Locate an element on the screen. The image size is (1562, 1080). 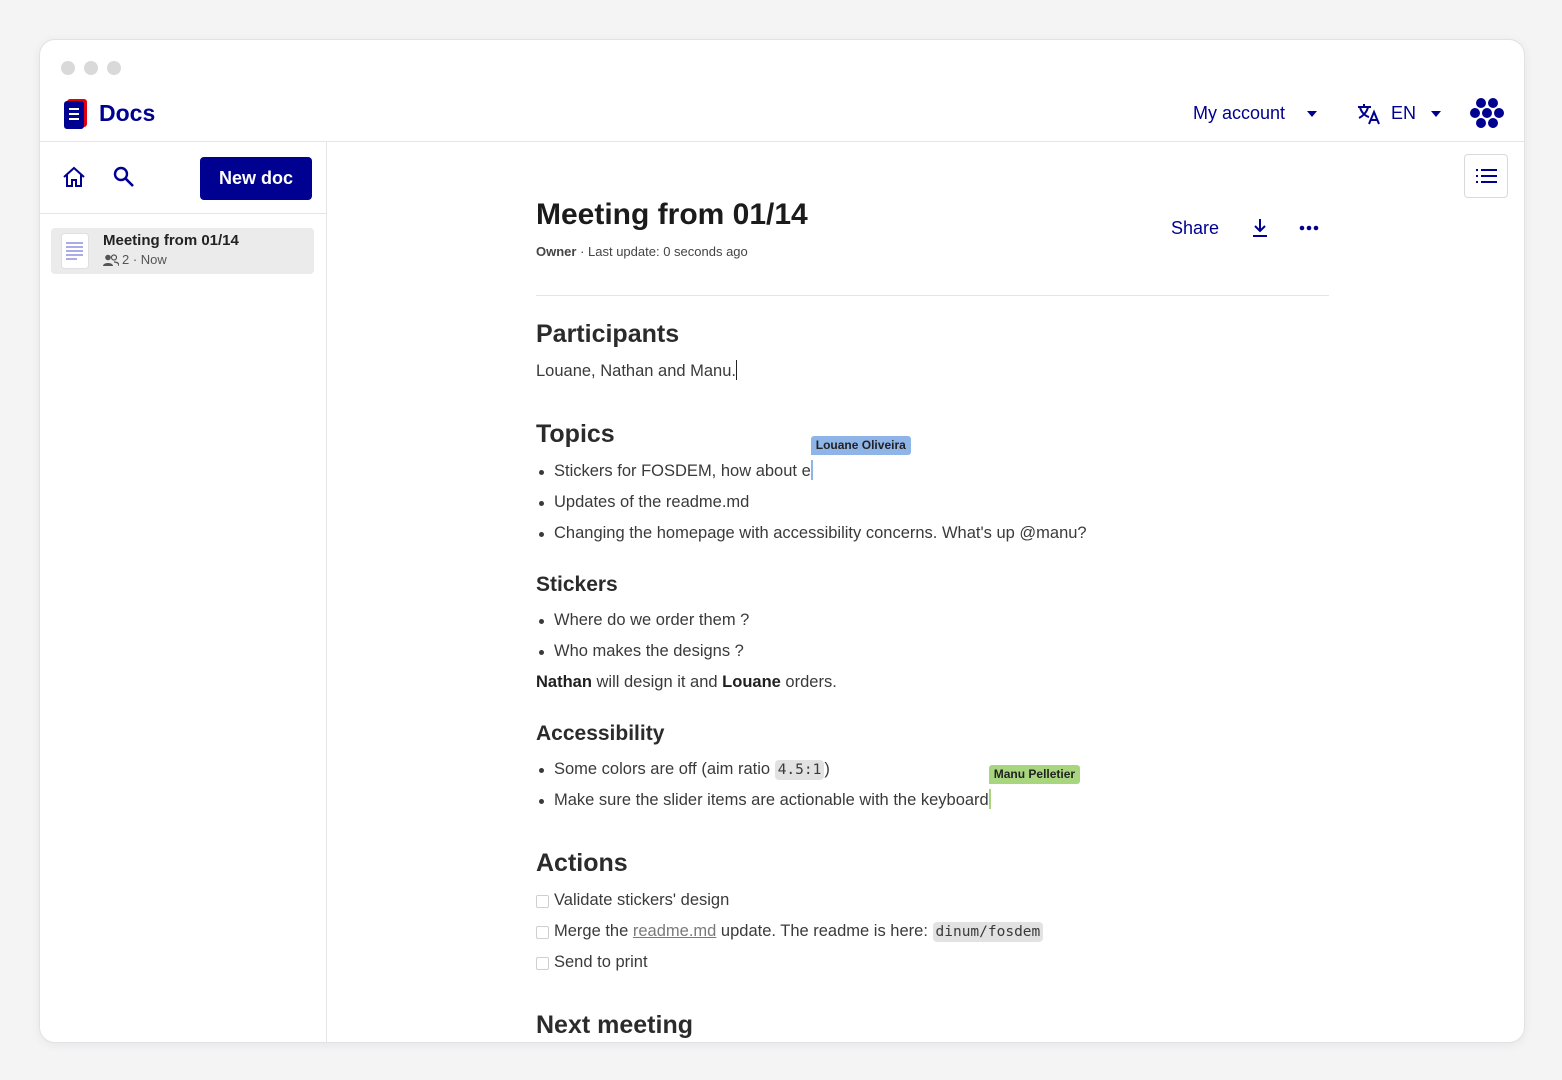
account-menu: My account is located at coordinates (1239, 113).